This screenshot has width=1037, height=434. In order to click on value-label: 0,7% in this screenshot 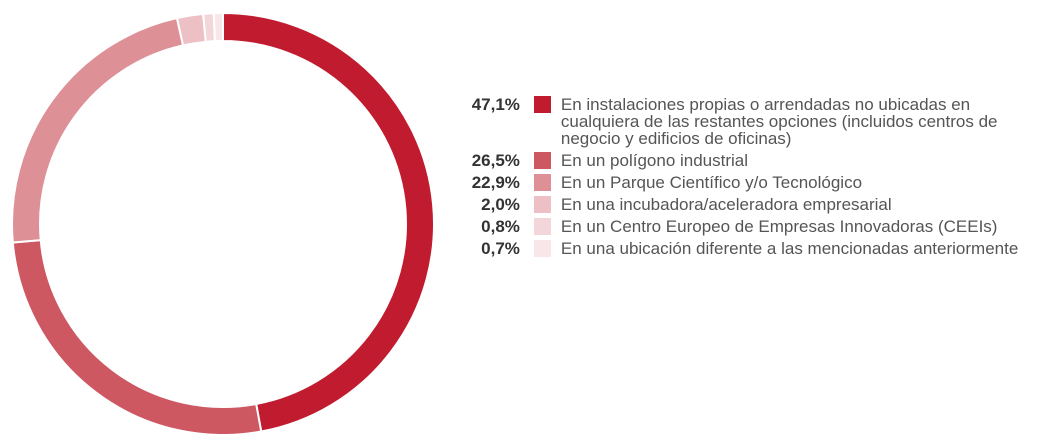, I will do `click(500, 248)`.